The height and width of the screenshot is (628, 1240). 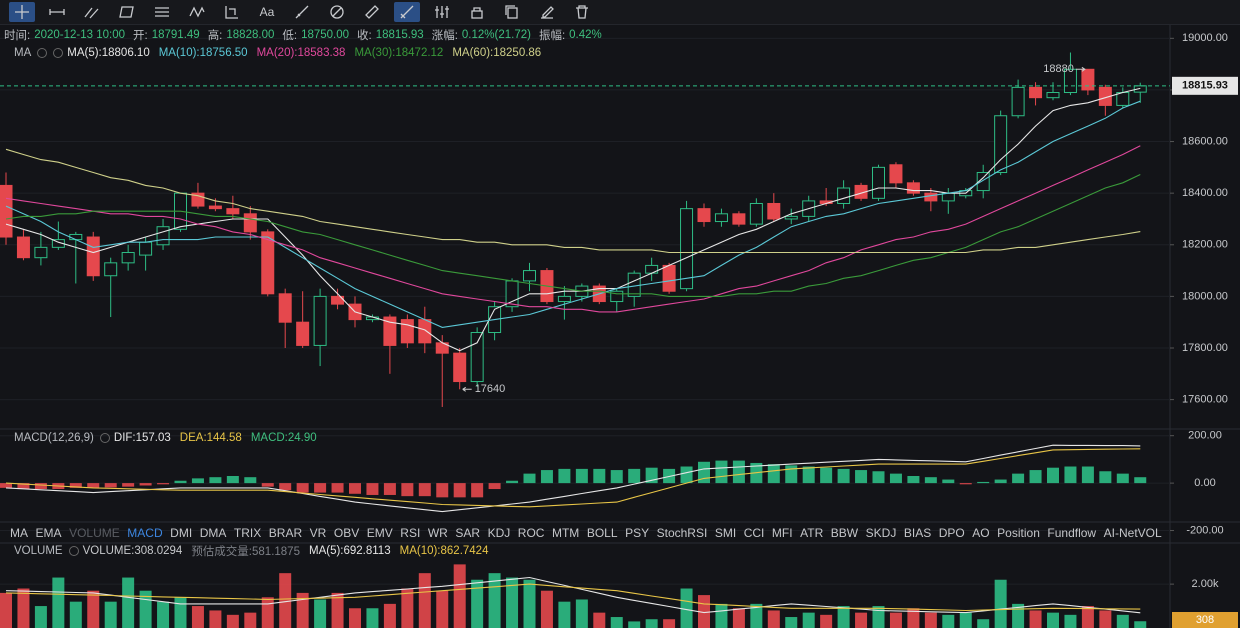 What do you see at coordinates (602, 533) in the screenshot?
I see `indicator-tab: BOLL` at bounding box center [602, 533].